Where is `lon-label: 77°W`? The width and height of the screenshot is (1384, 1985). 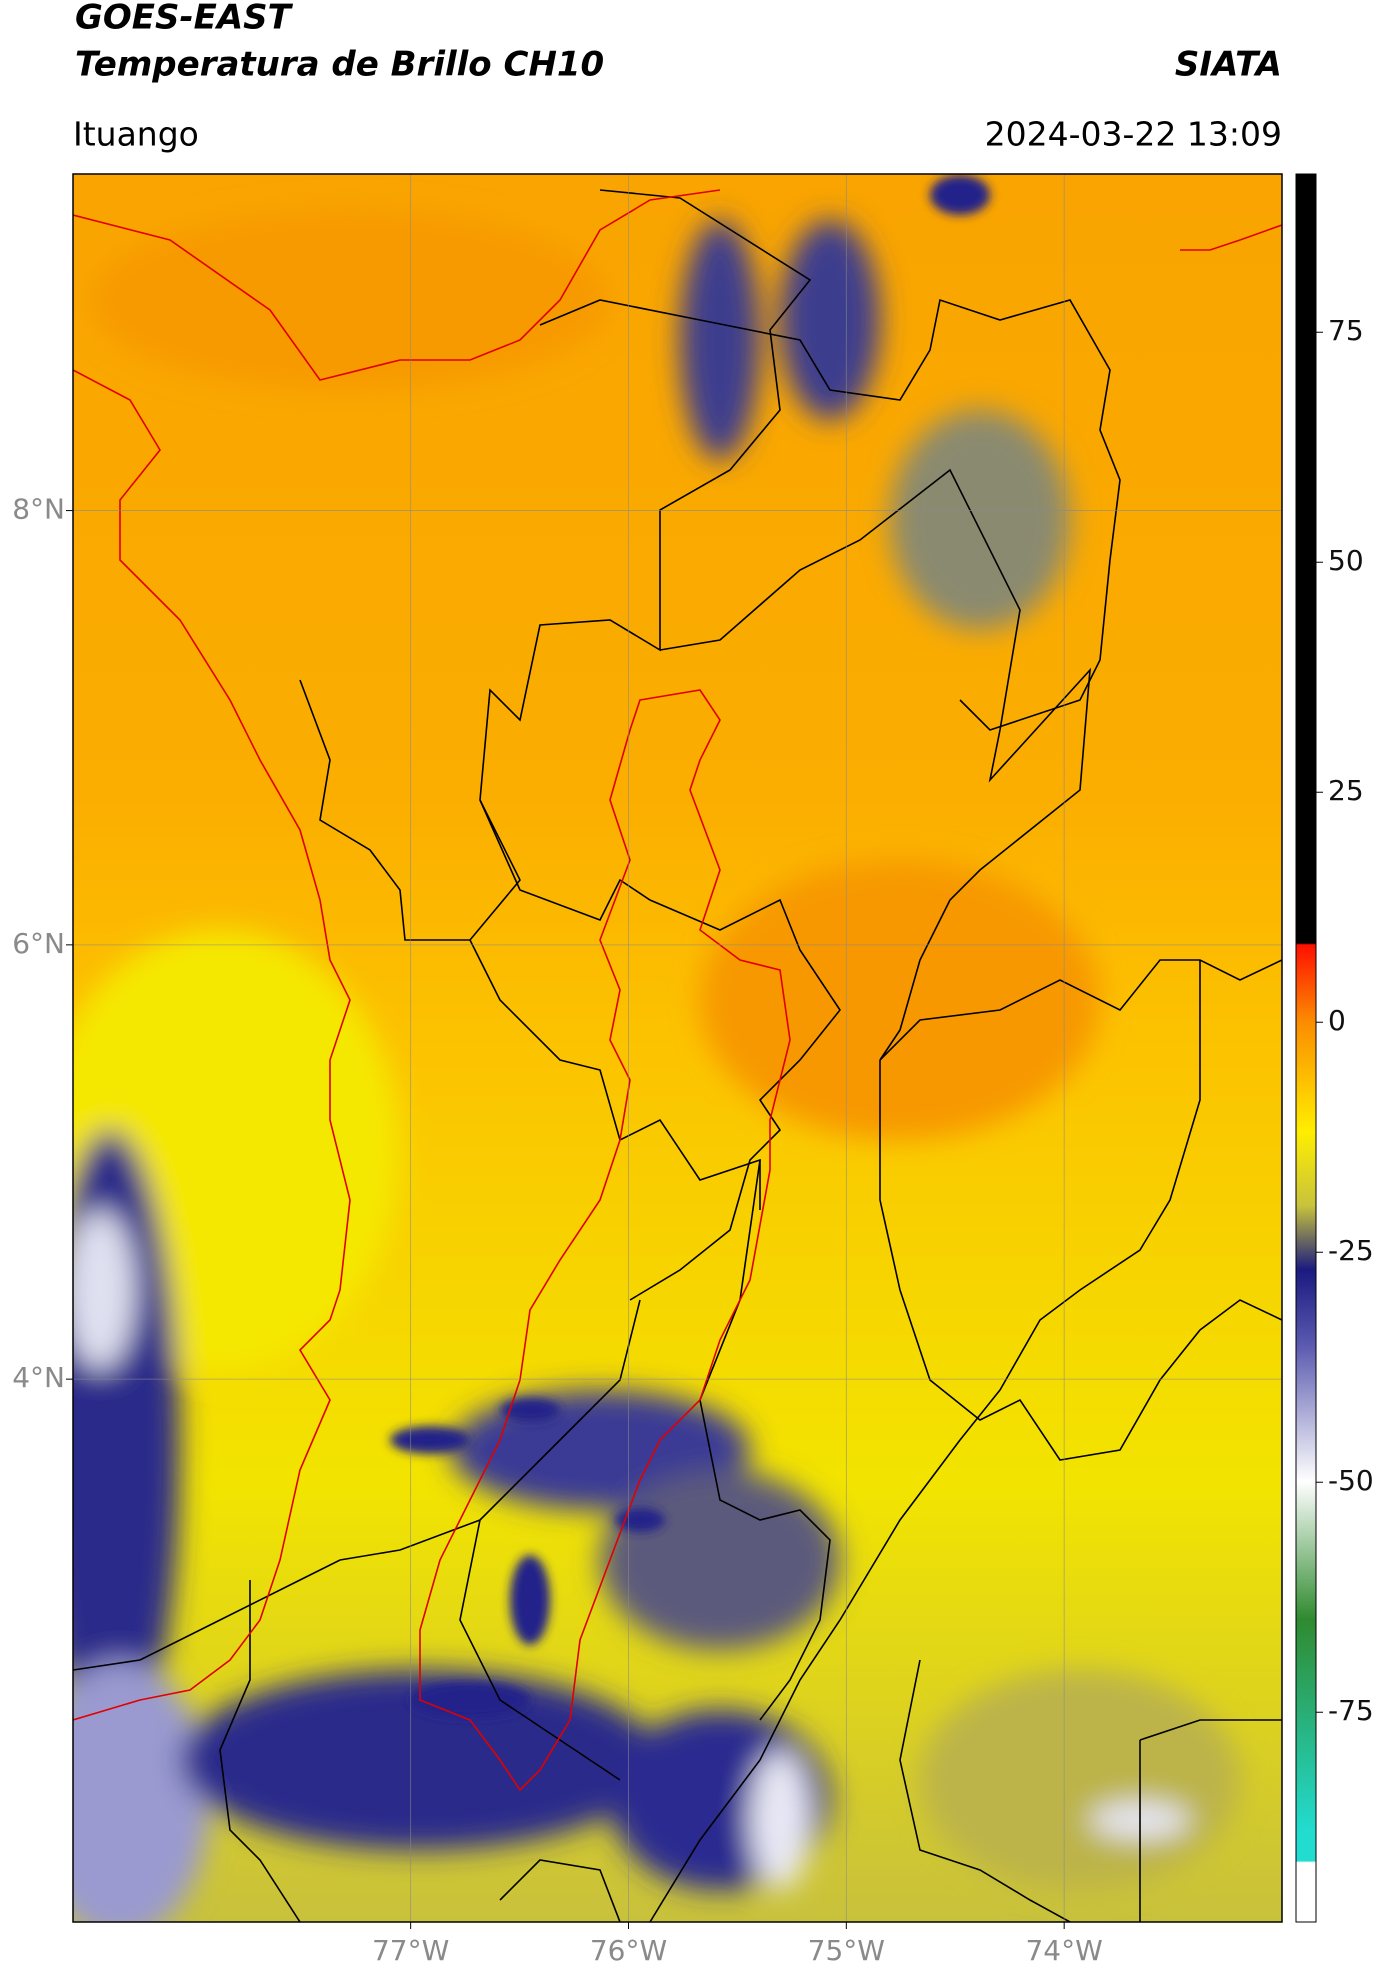 lon-label: 77°W is located at coordinates (410, 1950).